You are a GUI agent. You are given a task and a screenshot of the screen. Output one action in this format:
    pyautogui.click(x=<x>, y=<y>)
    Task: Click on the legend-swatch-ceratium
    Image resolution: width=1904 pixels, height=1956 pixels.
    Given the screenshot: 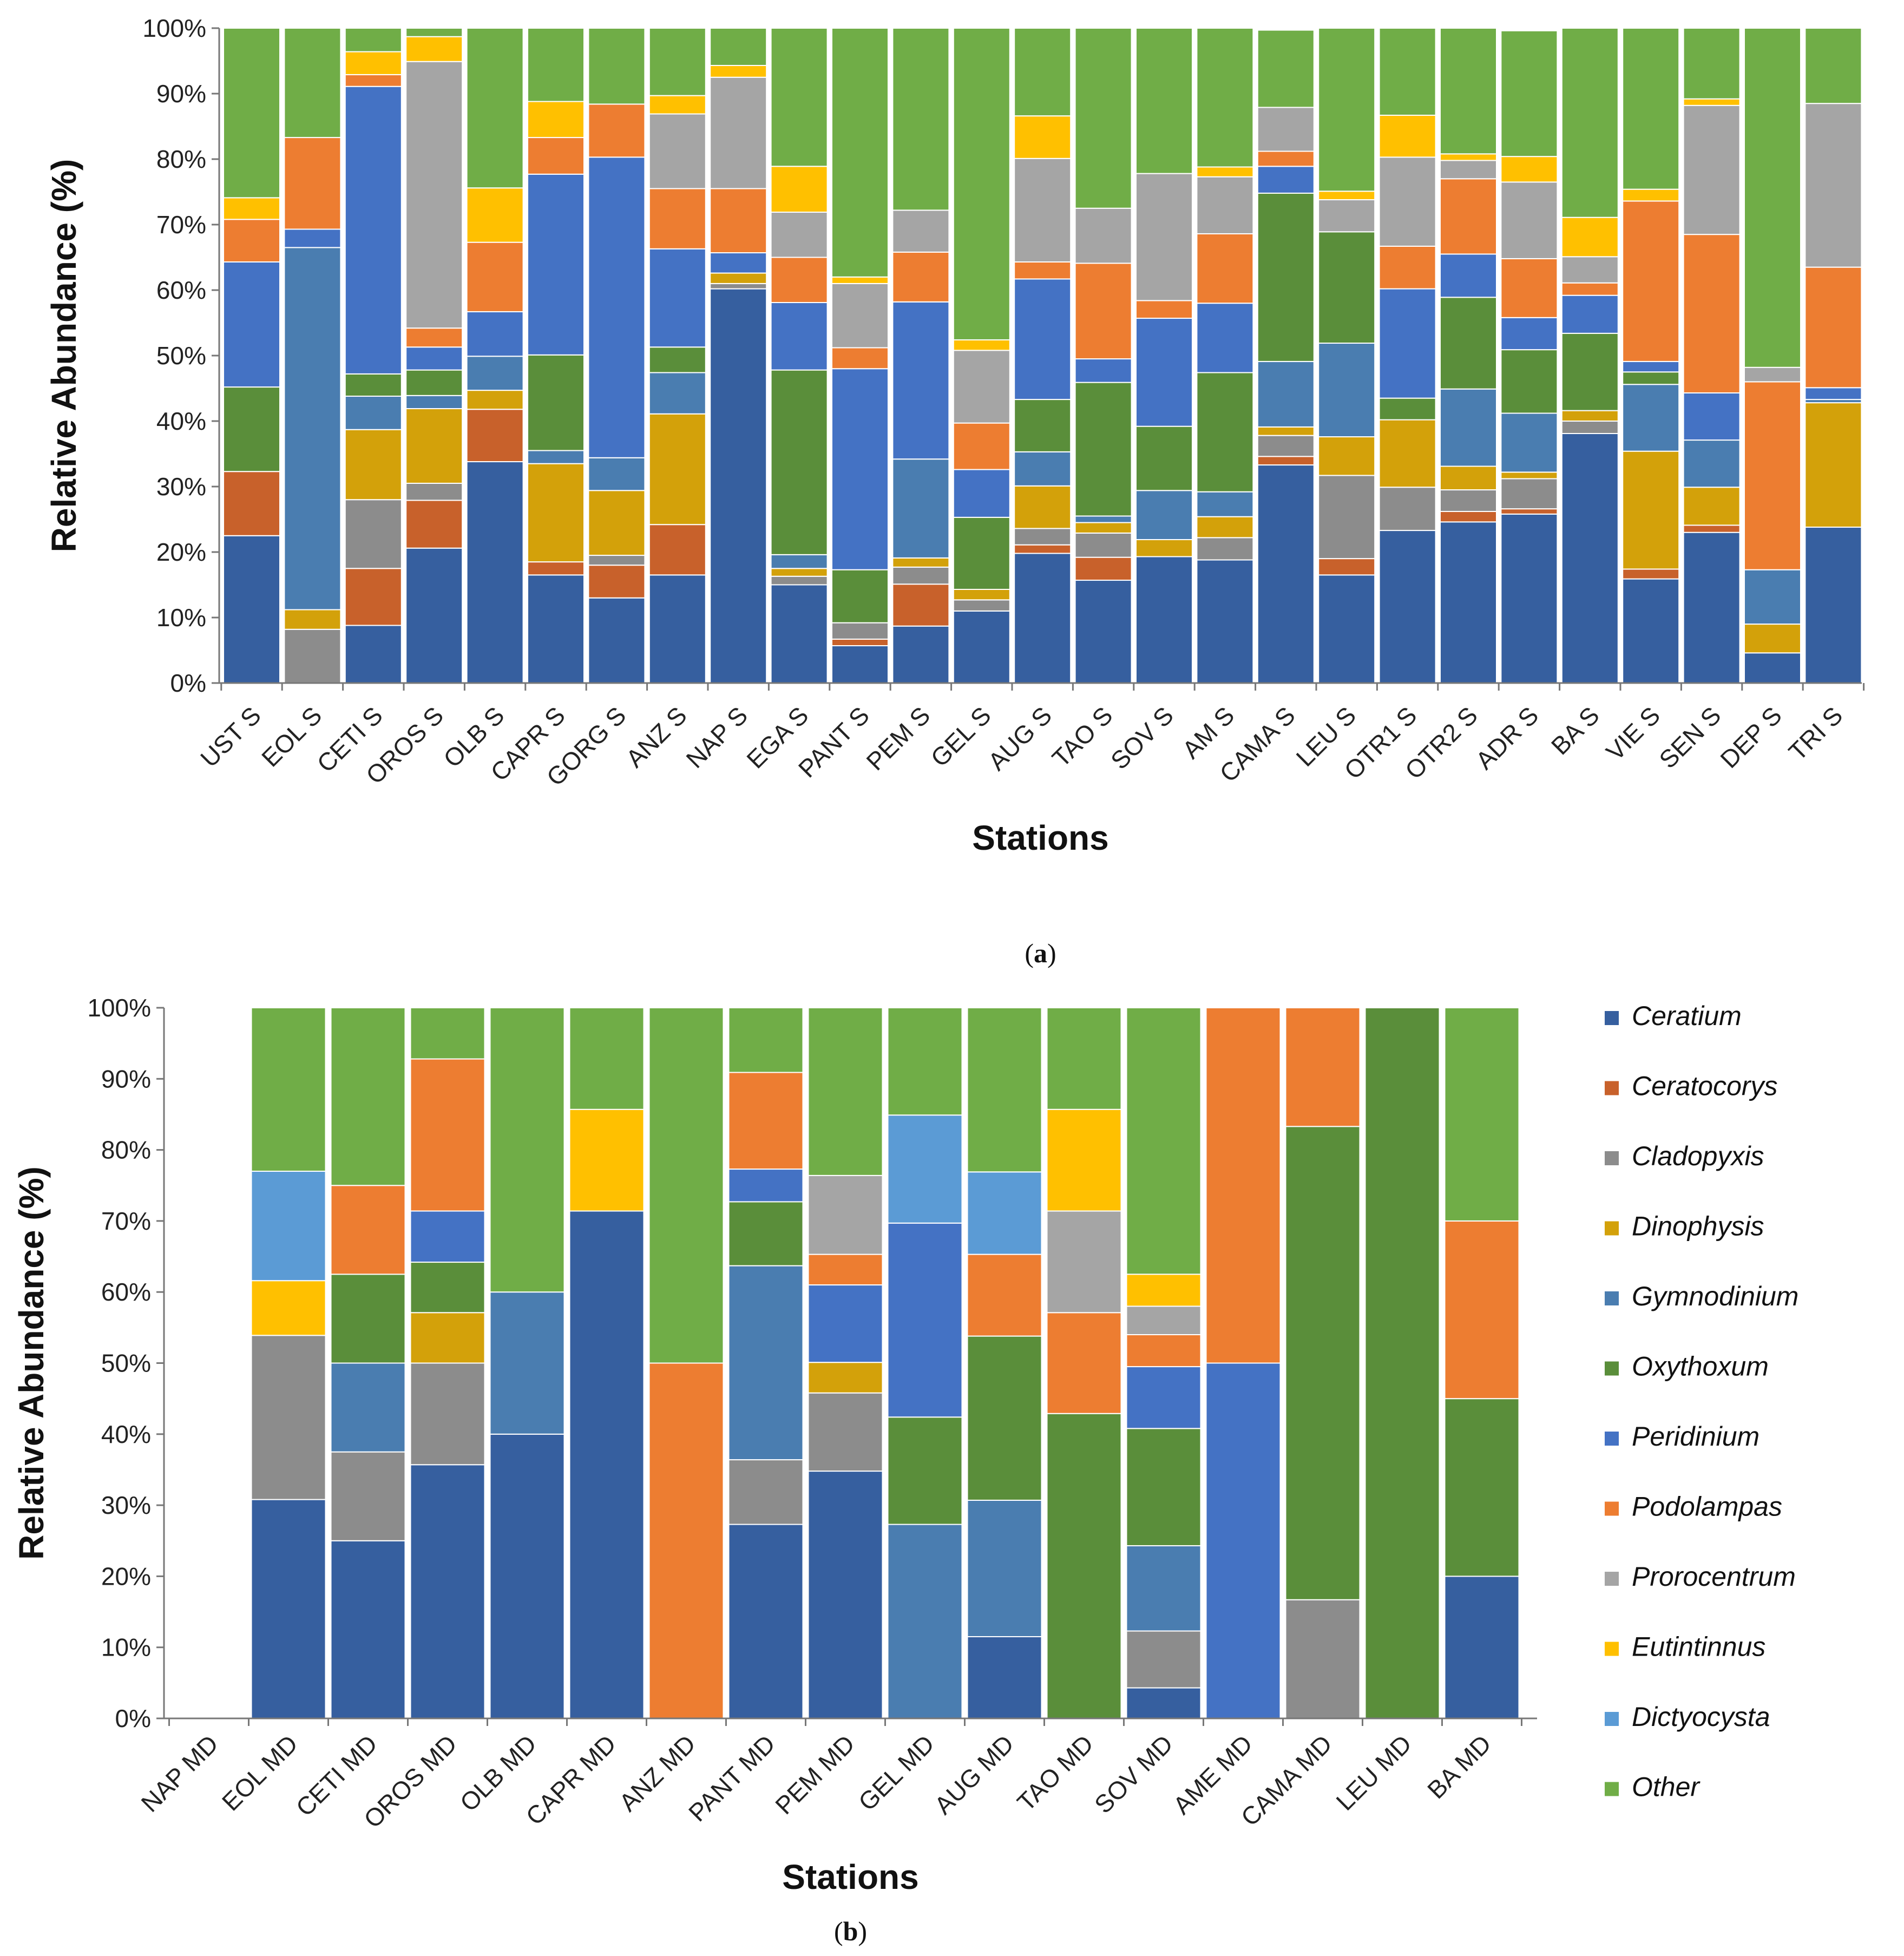 What is the action you would take?
    pyautogui.click(x=1612, y=1018)
    